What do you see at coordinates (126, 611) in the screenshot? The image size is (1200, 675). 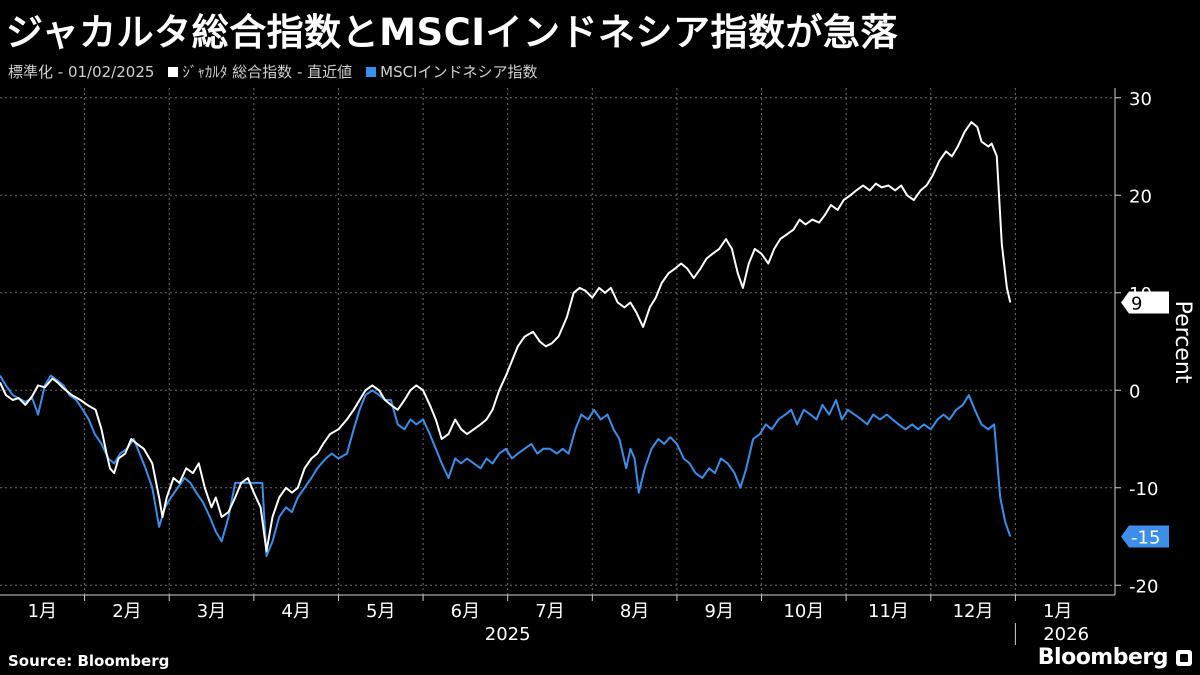 I see `x-tick-label: 2月` at bounding box center [126, 611].